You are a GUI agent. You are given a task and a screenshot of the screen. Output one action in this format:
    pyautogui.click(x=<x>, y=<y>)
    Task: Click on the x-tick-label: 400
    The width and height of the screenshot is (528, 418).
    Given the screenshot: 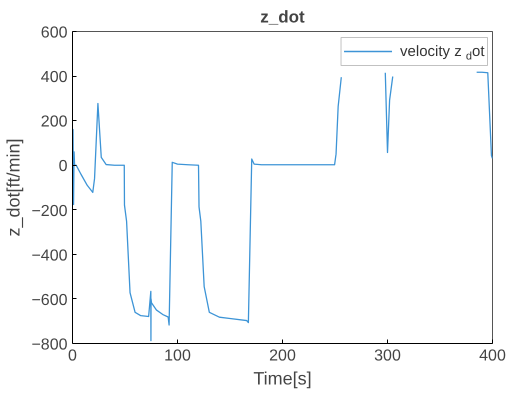 What is the action you would take?
    pyautogui.click(x=492, y=356)
    